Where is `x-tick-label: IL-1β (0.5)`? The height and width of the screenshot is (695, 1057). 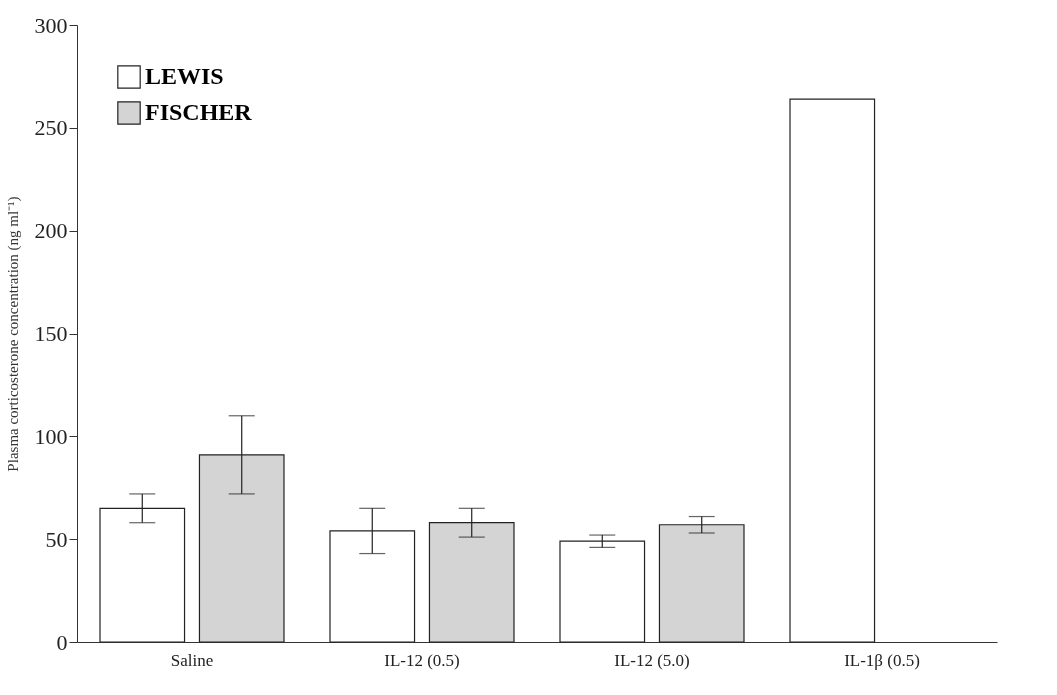 x-tick-label: IL-1β (0.5) is located at coordinates (882, 660).